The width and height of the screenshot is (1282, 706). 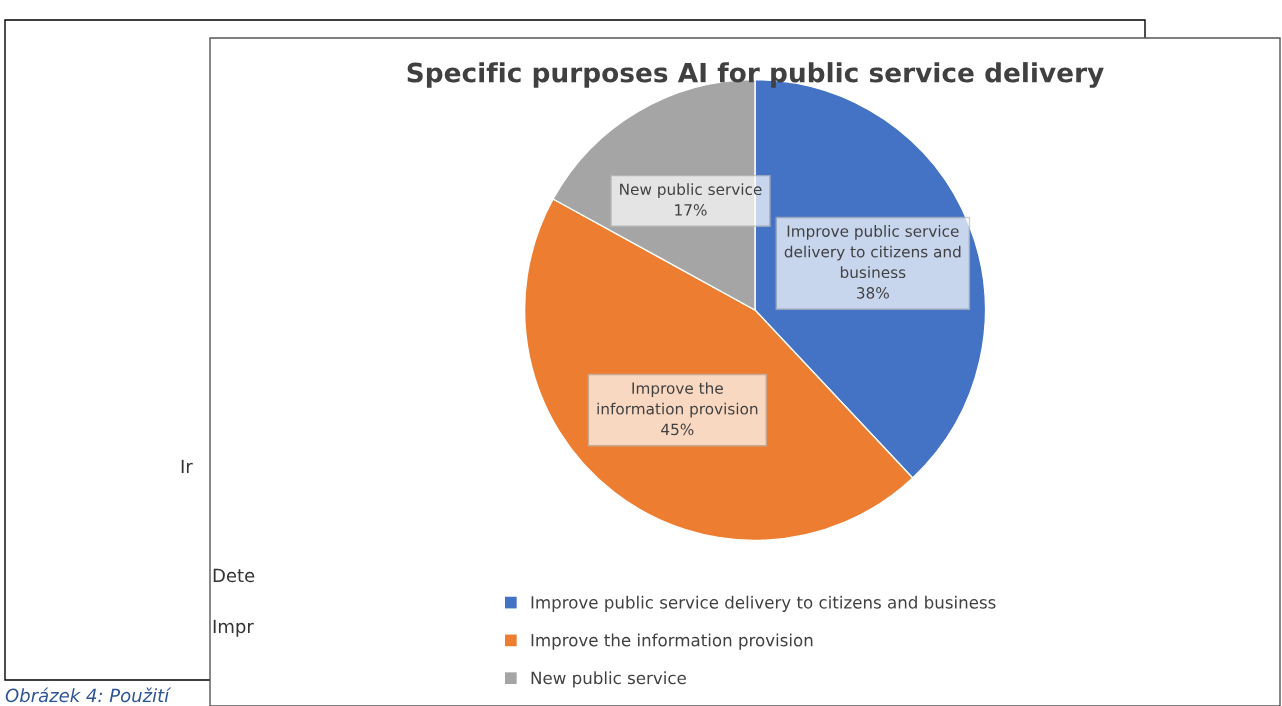 What do you see at coordinates (233, 628) in the screenshot?
I see `text: Impr` at bounding box center [233, 628].